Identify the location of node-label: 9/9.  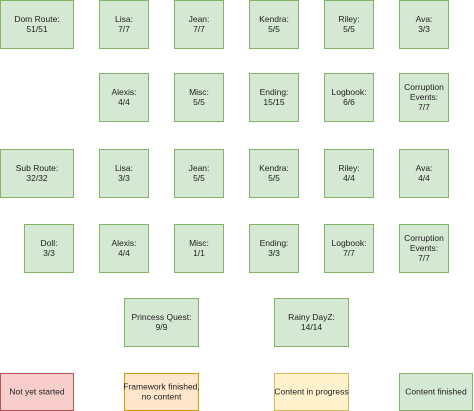
(162, 327).